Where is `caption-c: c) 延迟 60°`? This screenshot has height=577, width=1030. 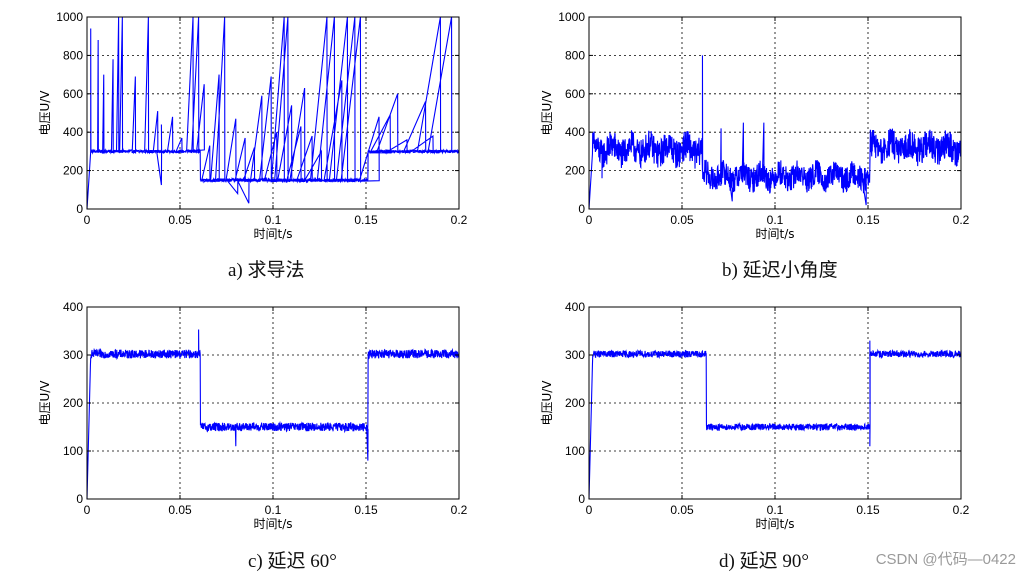 caption-c: c) 延迟 60° is located at coordinates (292, 561).